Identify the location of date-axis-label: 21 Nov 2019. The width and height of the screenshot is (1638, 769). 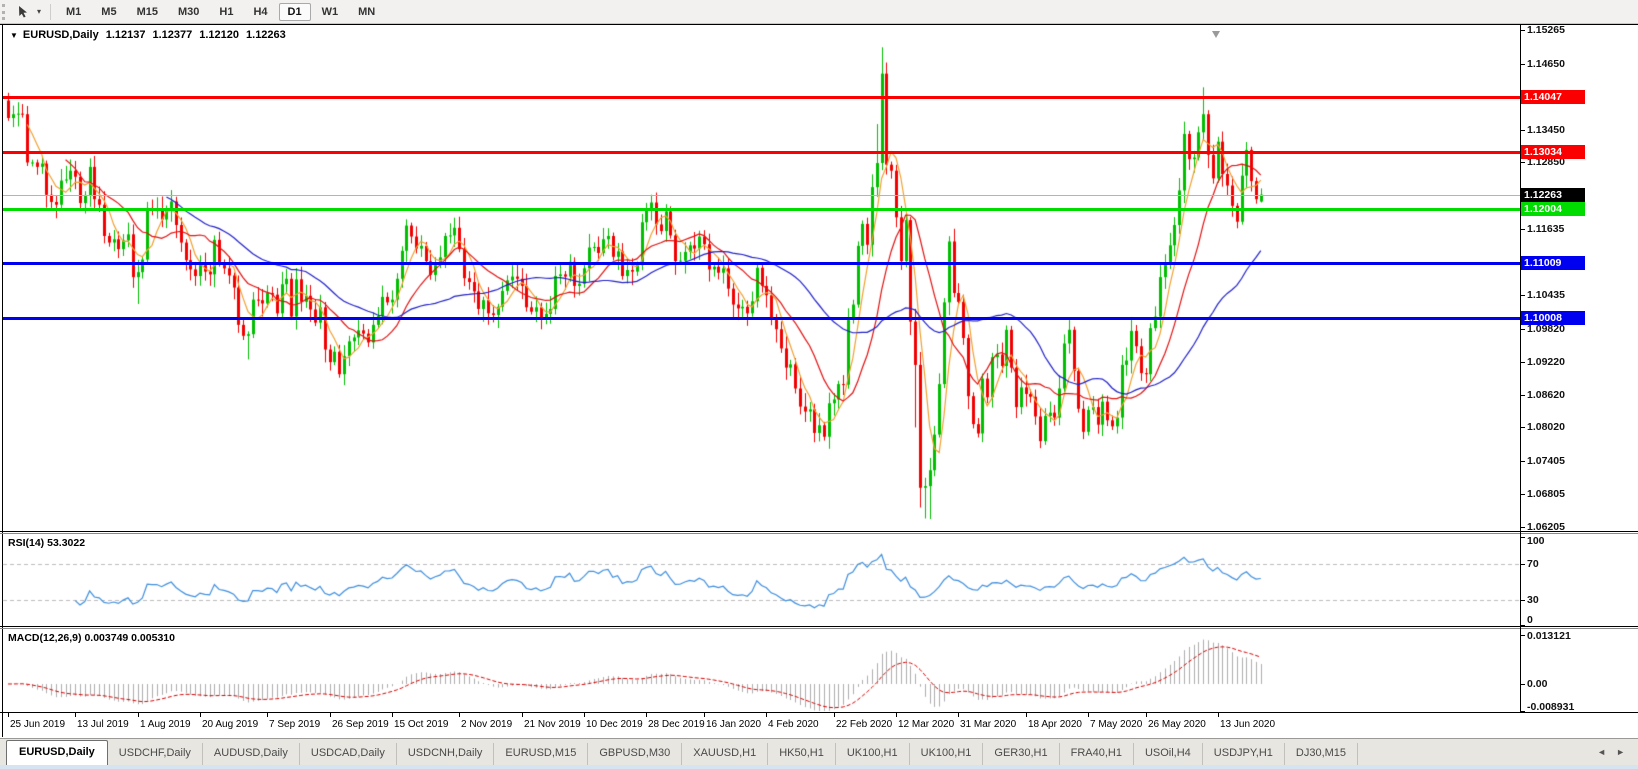
(552, 724).